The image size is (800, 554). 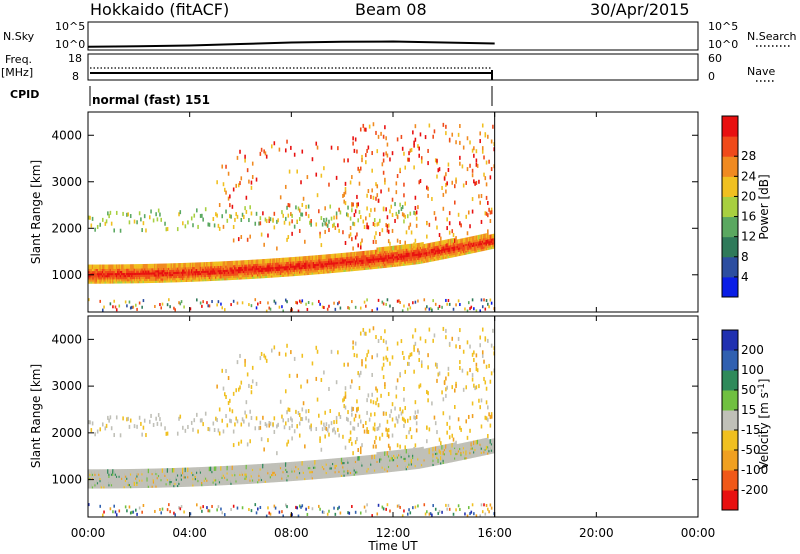 I want to click on nsearch-label: N.Search, so click(x=772, y=36).